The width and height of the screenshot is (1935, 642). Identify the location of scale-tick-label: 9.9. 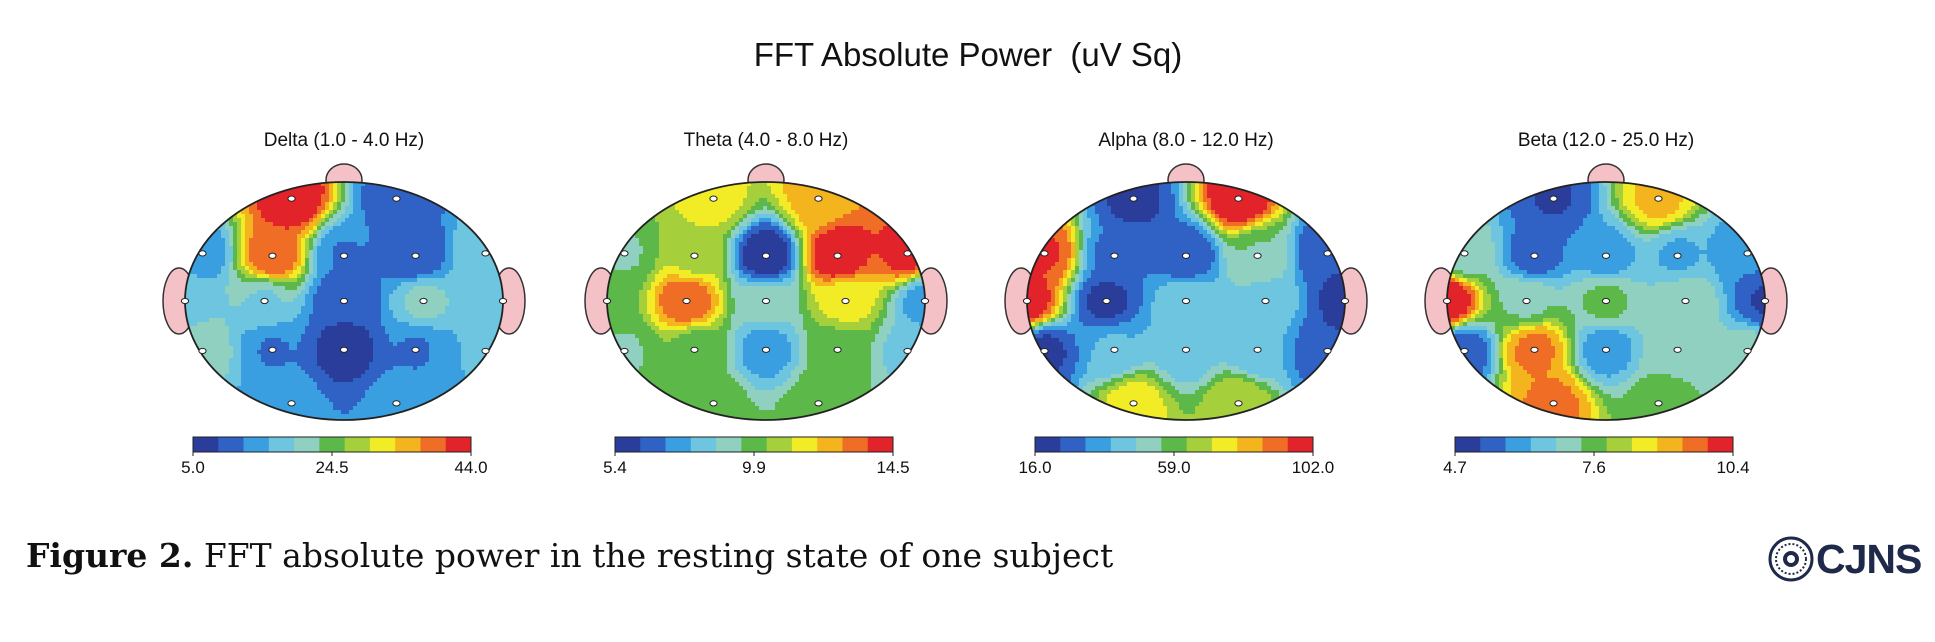
(754, 467).